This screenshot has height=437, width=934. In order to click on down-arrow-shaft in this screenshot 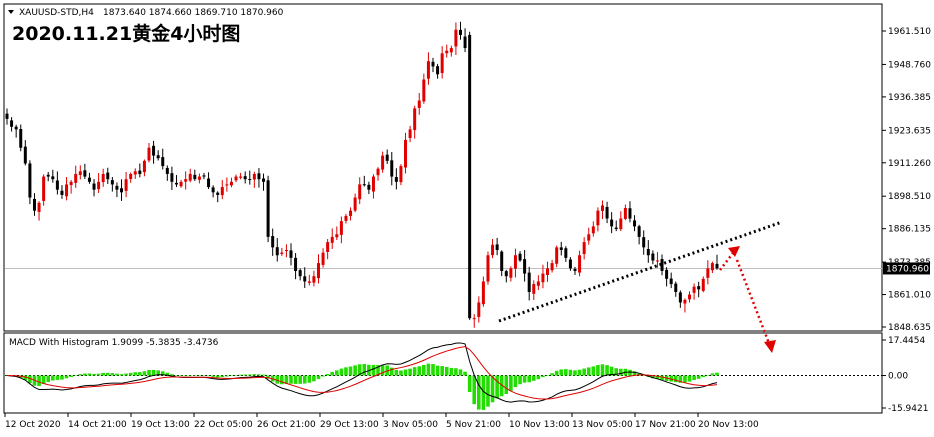, I will do `click(753, 303)`.